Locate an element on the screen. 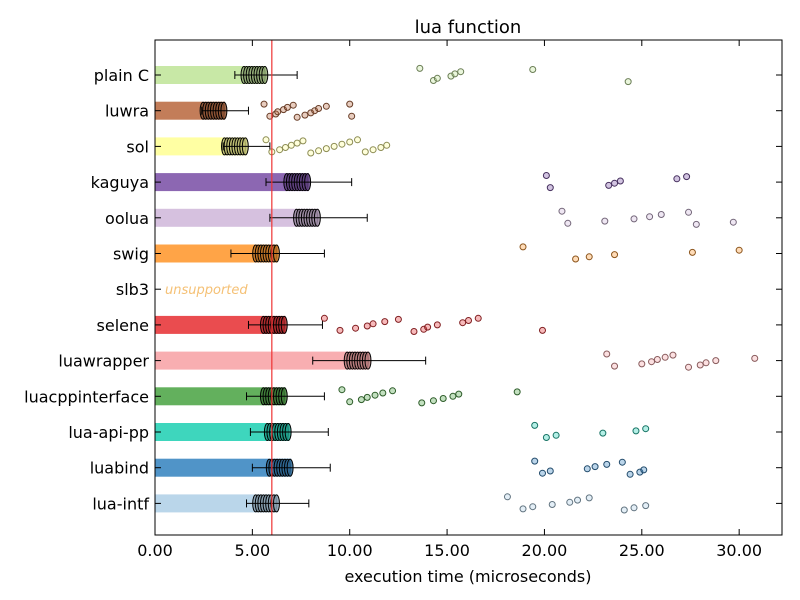 The width and height of the screenshot is (800, 600). category-label: luabind is located at coordinates (119, 468).